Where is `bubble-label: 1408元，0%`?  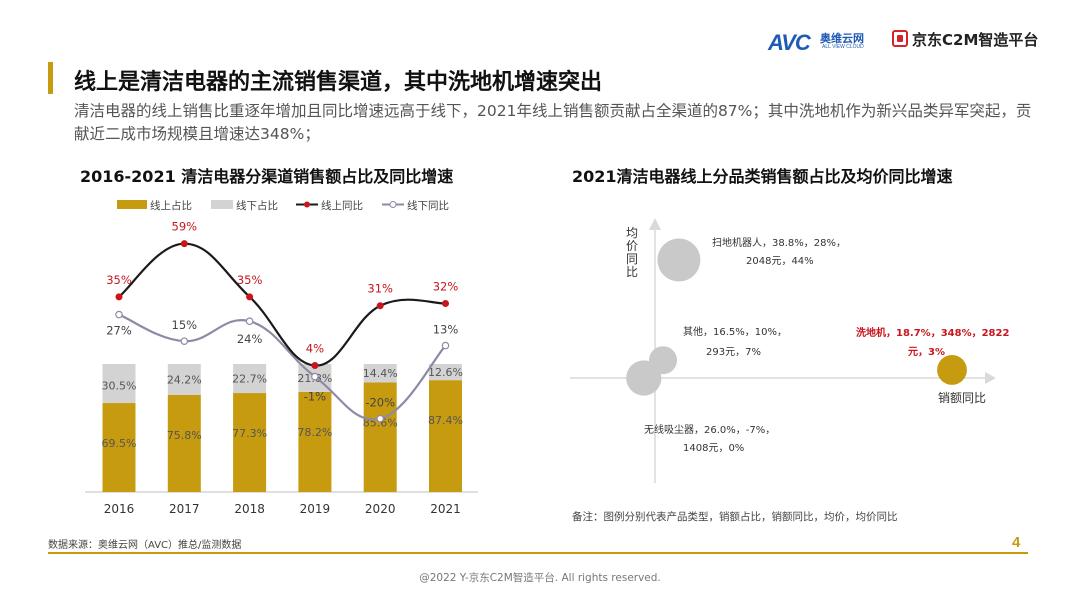 bubble-label: 1408元，0% is located at coordinates (713, 448).